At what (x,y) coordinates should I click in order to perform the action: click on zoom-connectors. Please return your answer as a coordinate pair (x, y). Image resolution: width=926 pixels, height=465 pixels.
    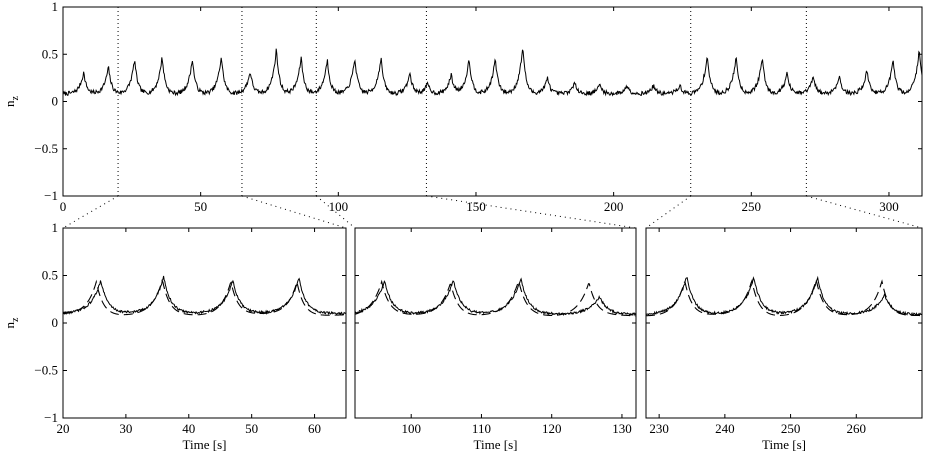
    Looking at the image, I should click on (492, 212).